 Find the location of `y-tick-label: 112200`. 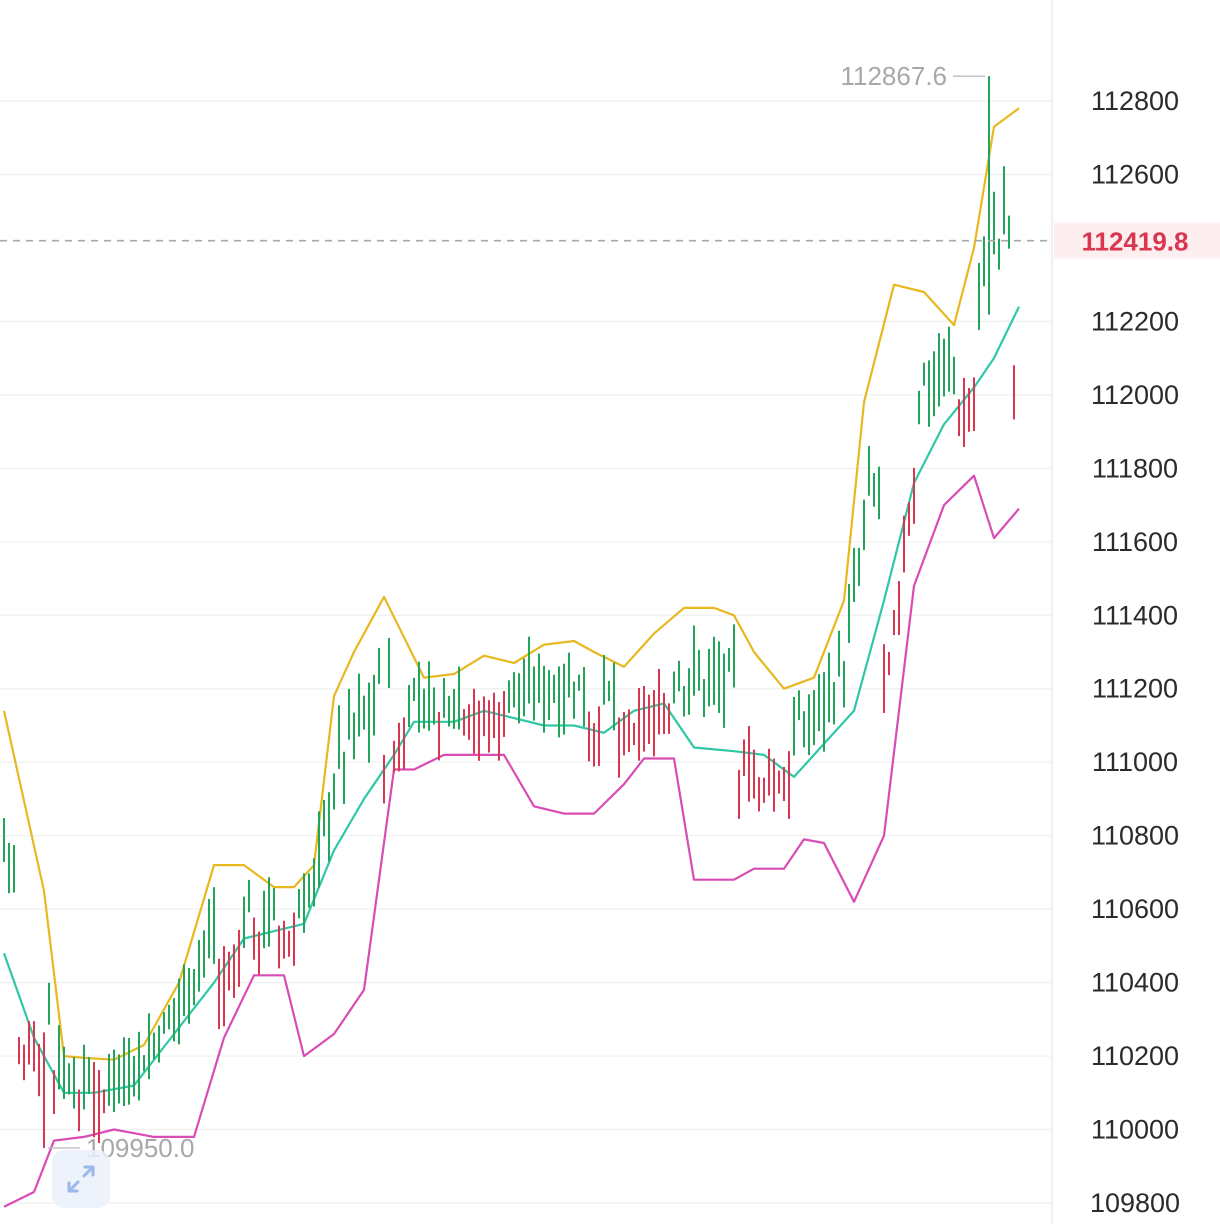

y-tick-label: 112200 is located at coordinates (1135, 321).